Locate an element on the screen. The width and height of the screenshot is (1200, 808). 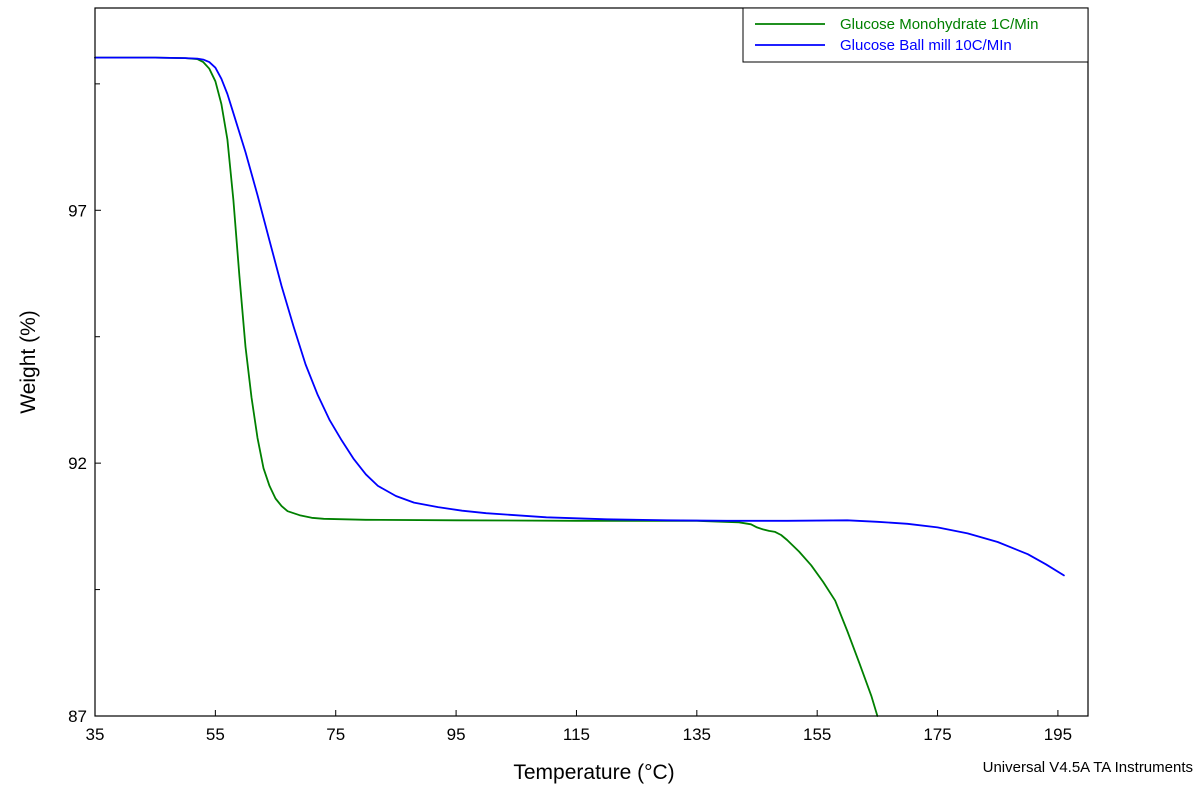
x-tick-label: 55 is located at coordinates (215, 734).